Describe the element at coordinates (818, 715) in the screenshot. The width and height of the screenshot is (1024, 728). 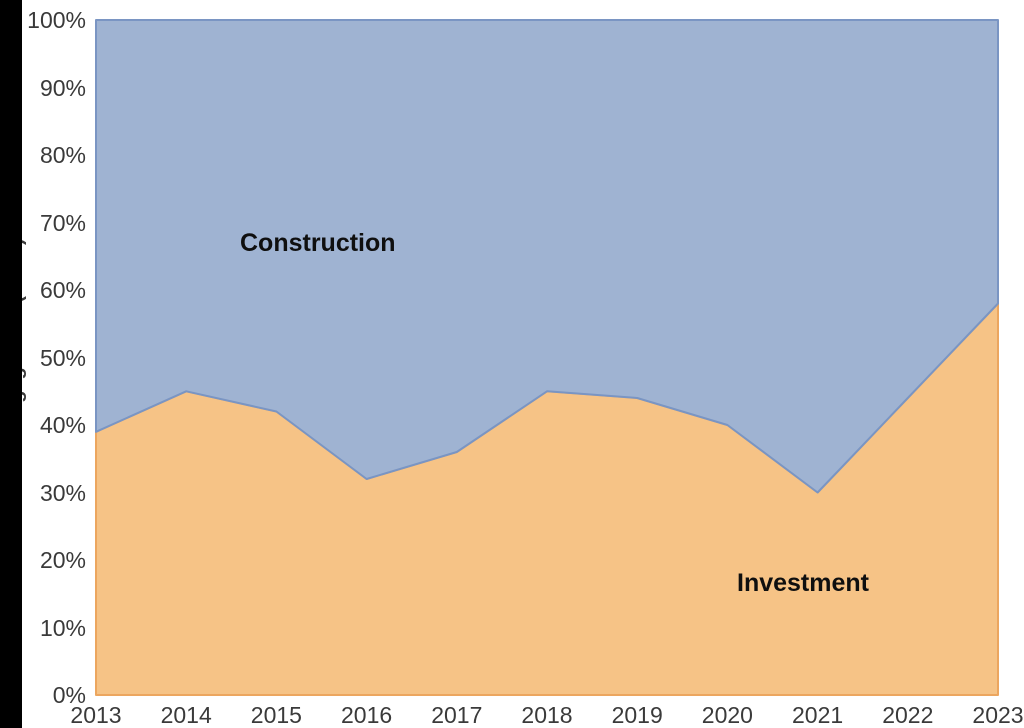
I see `x-tick-label: 2021` at that location.